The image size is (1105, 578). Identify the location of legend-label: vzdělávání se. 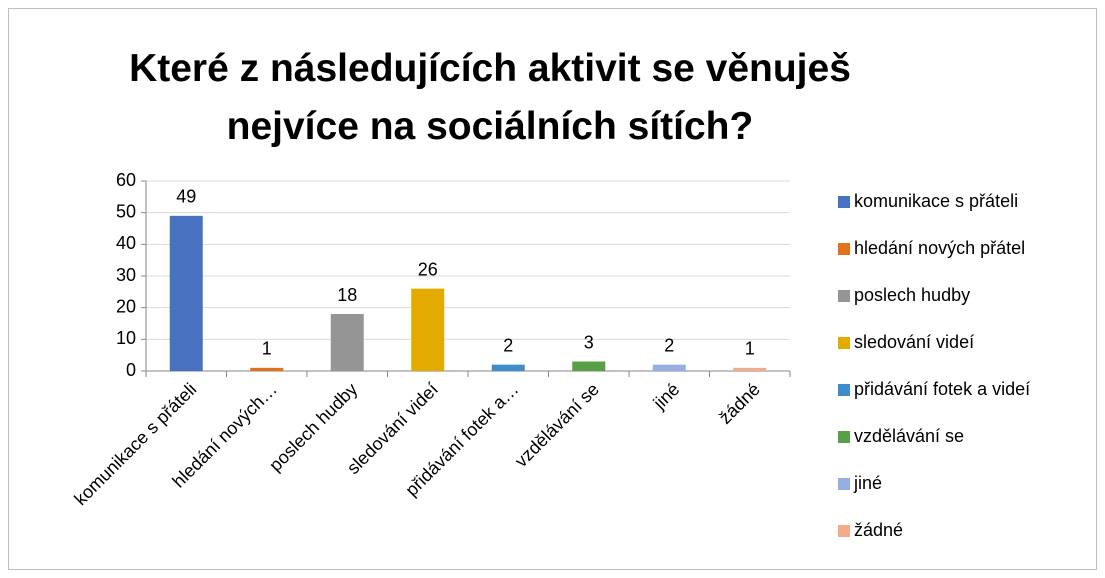
(909, 436).